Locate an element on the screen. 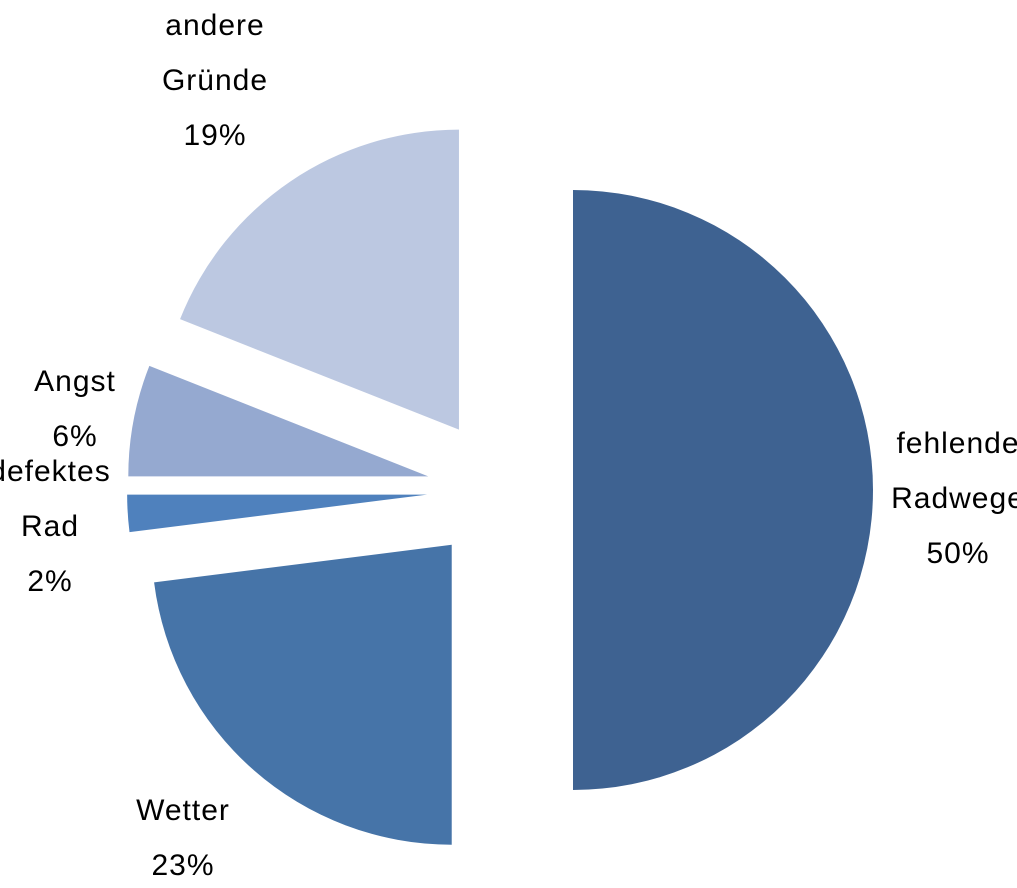 The height and width of the screenshot is (888, 1017). label-line: fehlende is located at coordinates (956, 443).